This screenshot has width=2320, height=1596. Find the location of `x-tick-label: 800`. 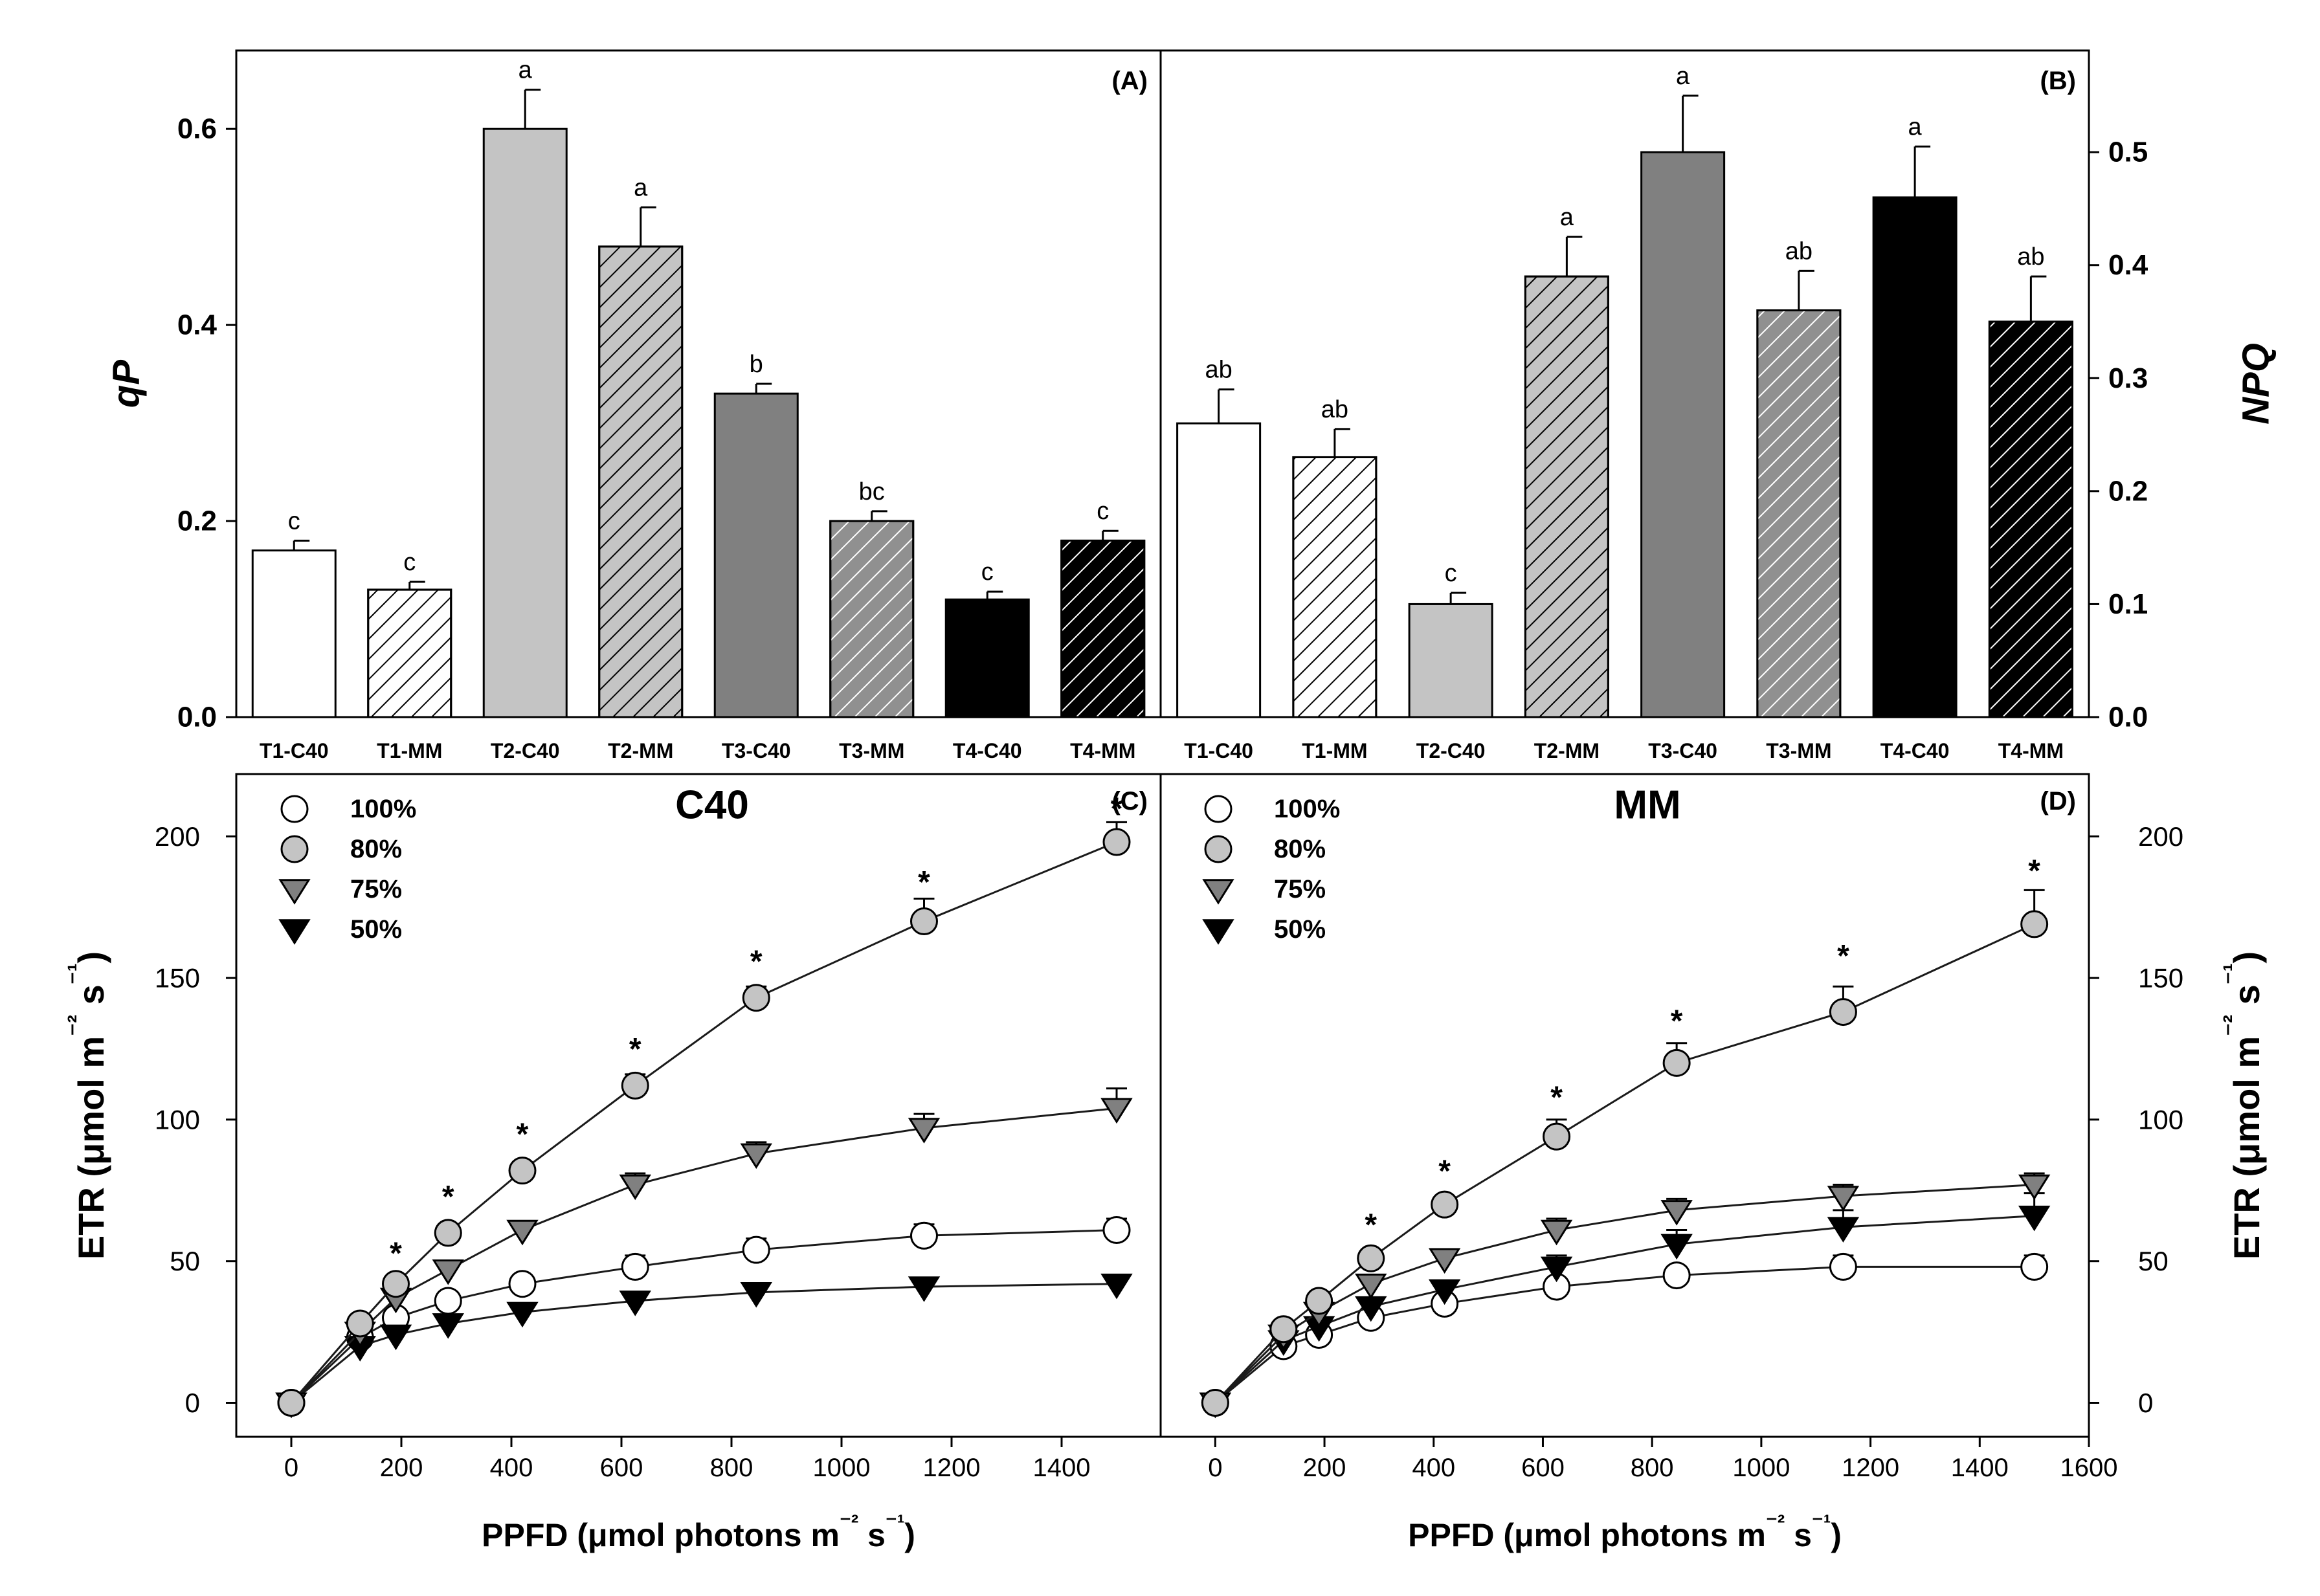

x-tick-label: 800 is located at coordinates (731, 1468).